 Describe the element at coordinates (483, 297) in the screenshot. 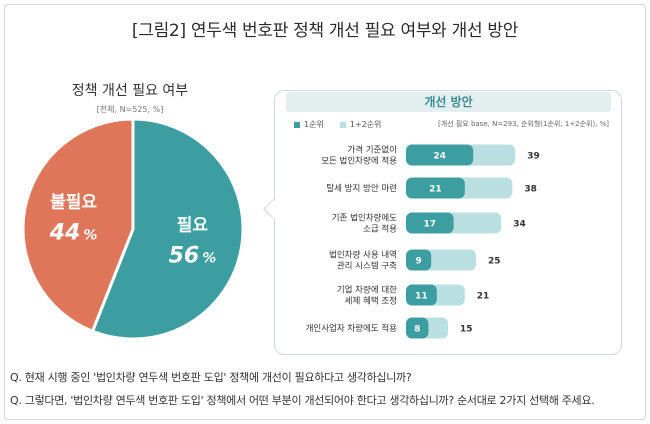

I see `bar-rank12-value: 21` at that location.